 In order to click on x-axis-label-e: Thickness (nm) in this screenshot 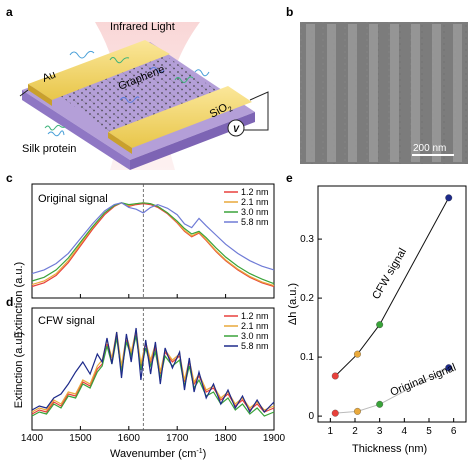, I will do `click(389, 449)`.